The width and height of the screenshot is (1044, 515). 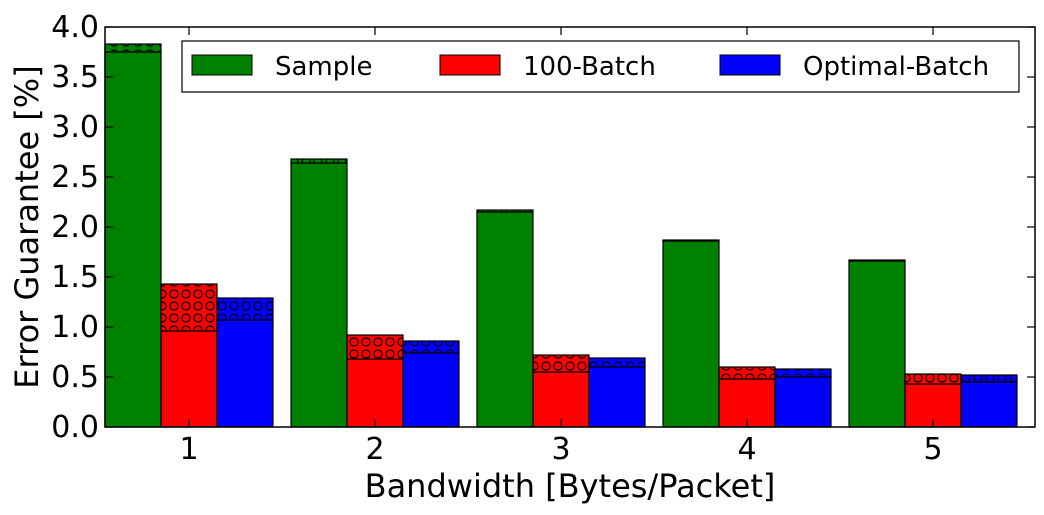 I want to click on y-tick-label: 3.5, so click(x=75, y=77).